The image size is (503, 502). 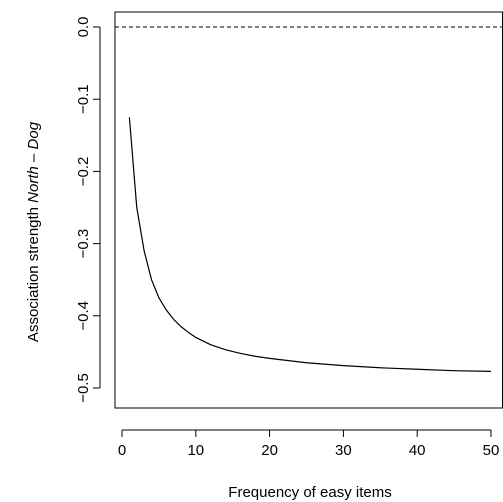 I want to click on y-tick-label: −0.4, so click(x=83, y=316).